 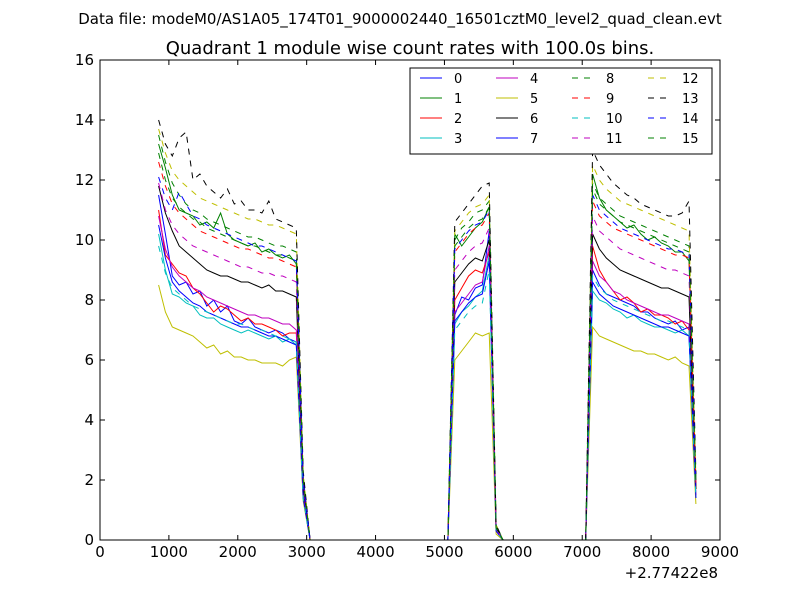 I want to click on y-tick-label: 6, so click(x=89, y=360).